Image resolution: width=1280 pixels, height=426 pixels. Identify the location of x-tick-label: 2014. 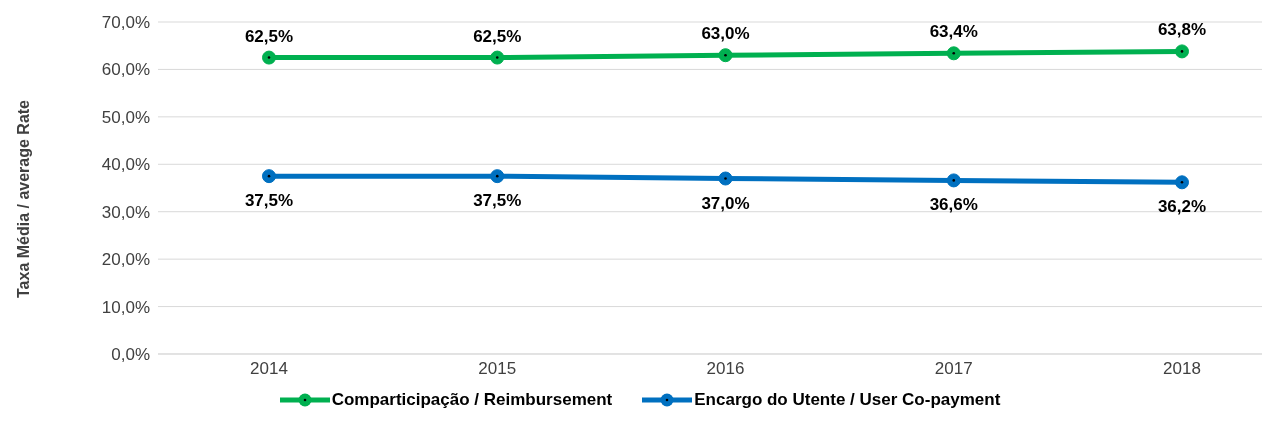
(269, 369).